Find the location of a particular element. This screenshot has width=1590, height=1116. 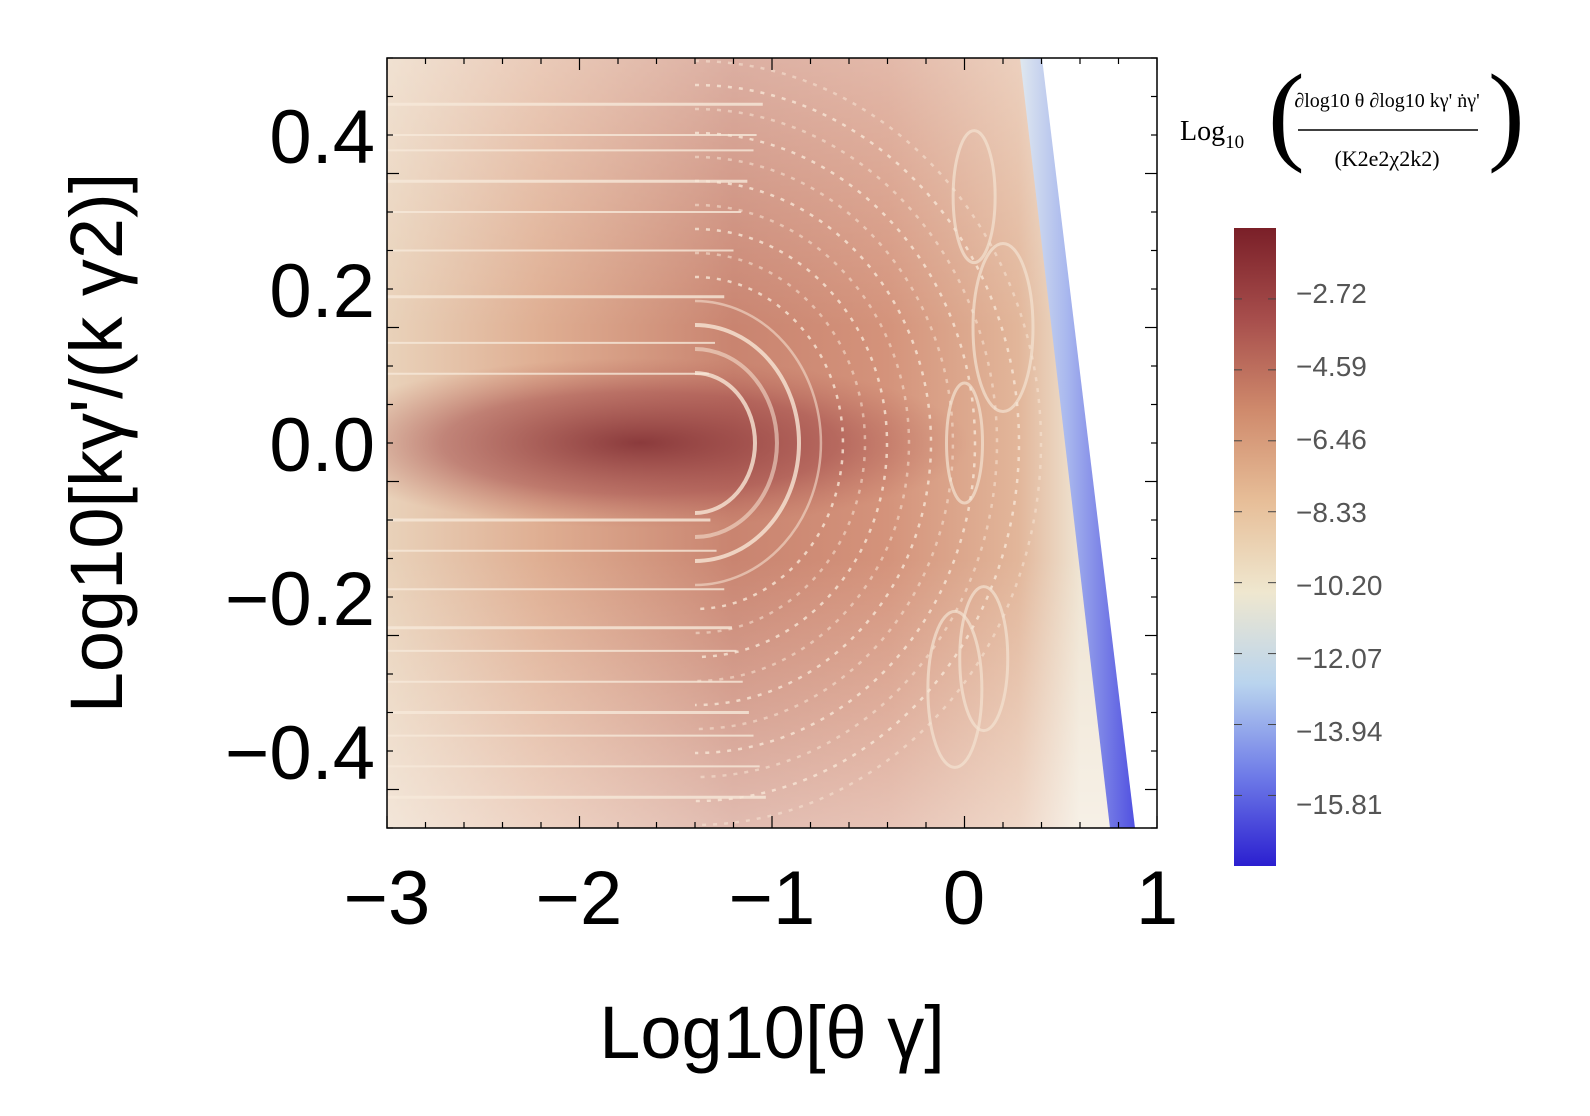

colorbar is located at coordinates (1255, 547).